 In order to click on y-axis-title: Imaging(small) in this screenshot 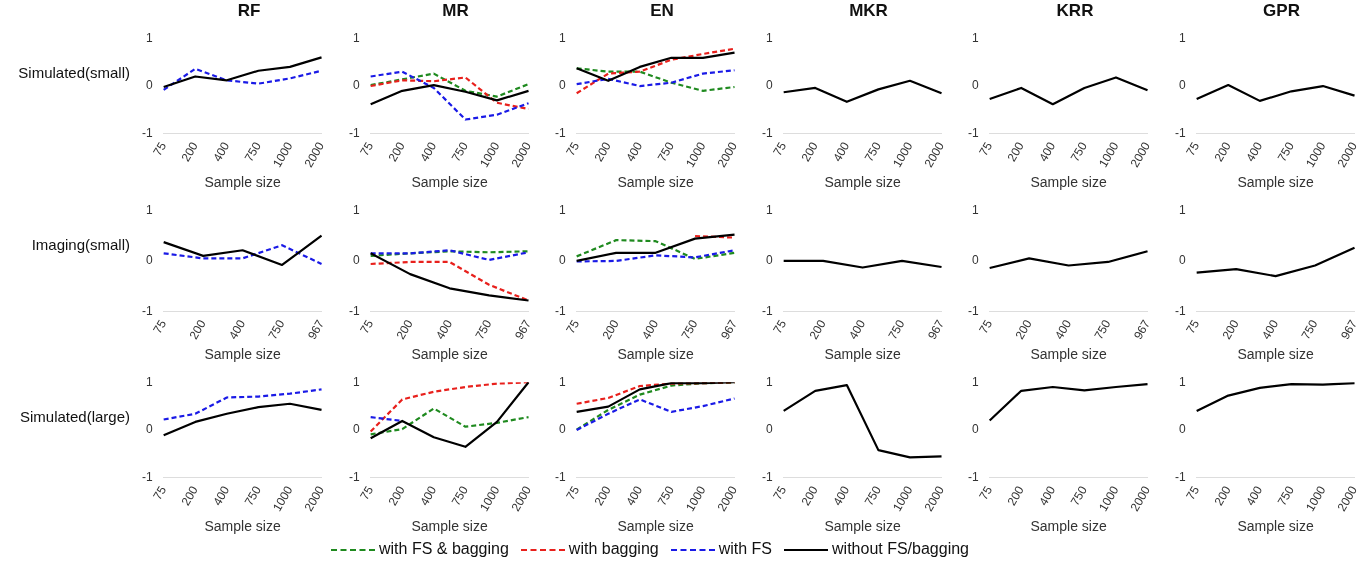, I will do `click(80, 244)`.